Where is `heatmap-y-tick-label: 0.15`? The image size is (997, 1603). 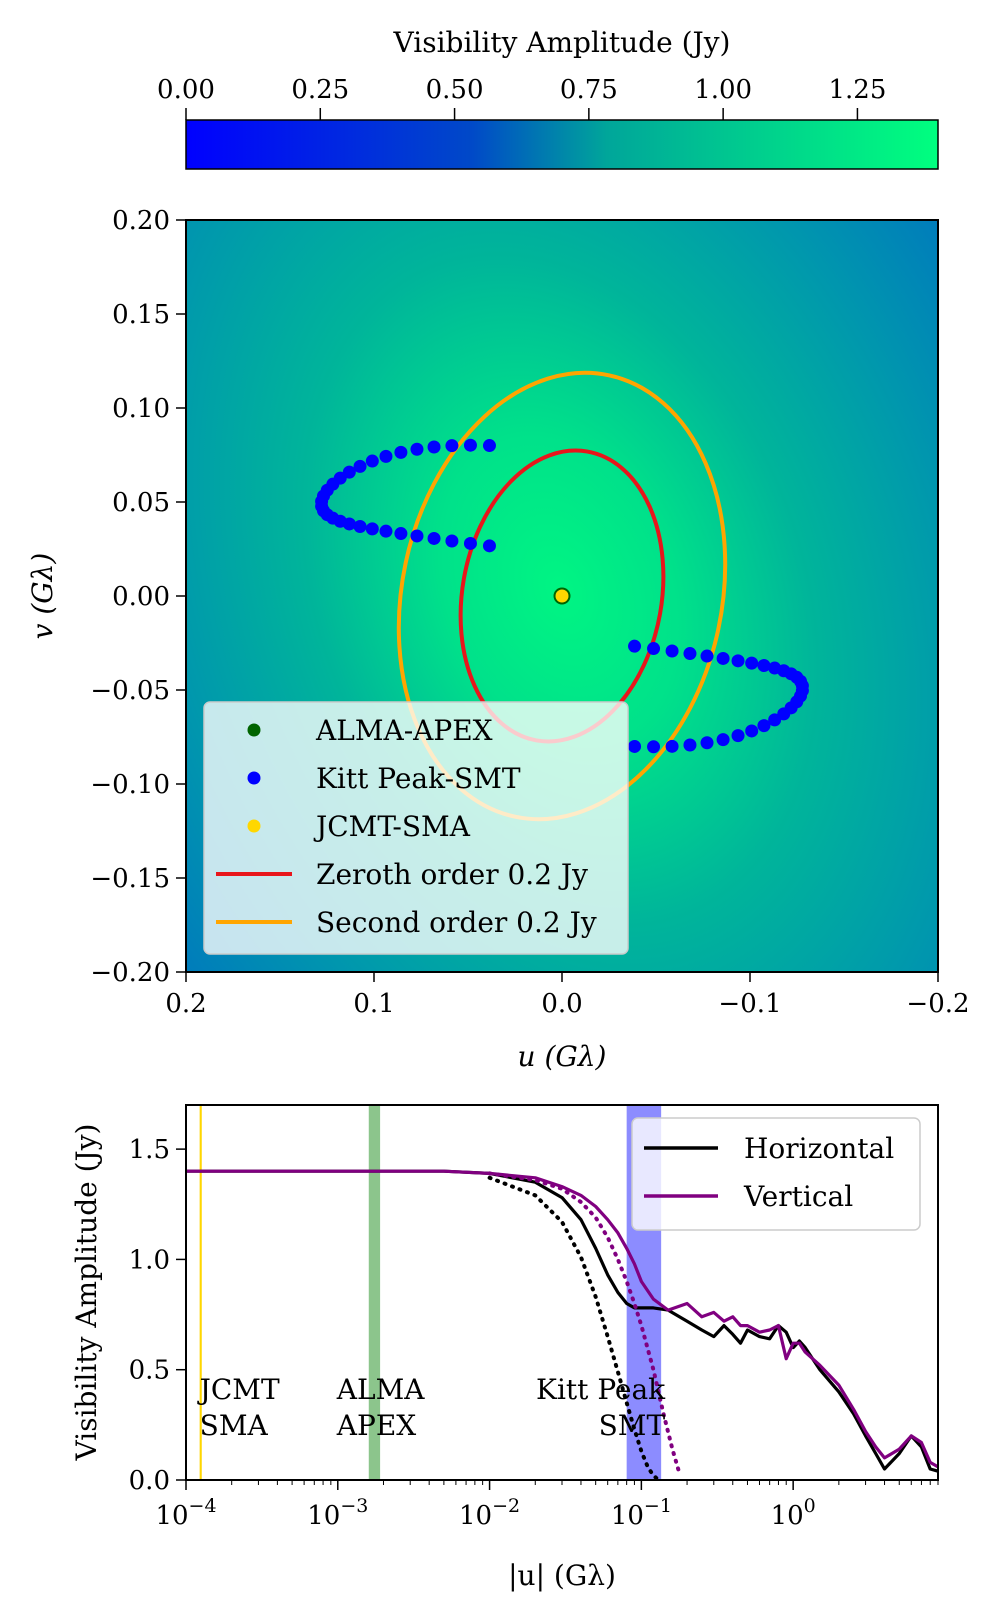 heatmap-y-tick-label: 0.15 is located at coordinates (141, 315).